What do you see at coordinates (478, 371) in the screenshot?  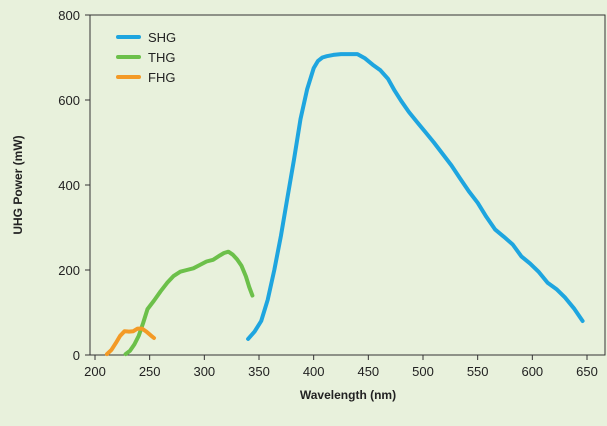 I see `x-tick-label: 550` at bounding box center [478, 371].